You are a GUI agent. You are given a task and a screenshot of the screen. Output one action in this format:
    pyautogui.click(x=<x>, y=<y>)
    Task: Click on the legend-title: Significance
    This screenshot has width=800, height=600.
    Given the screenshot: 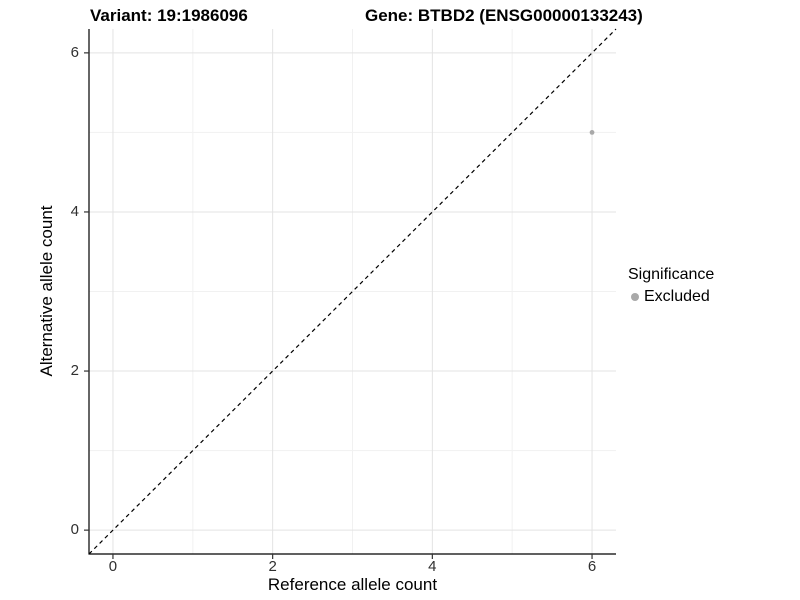 What is the action you would take?
    pyautogui.click(x=671, y=274)
    